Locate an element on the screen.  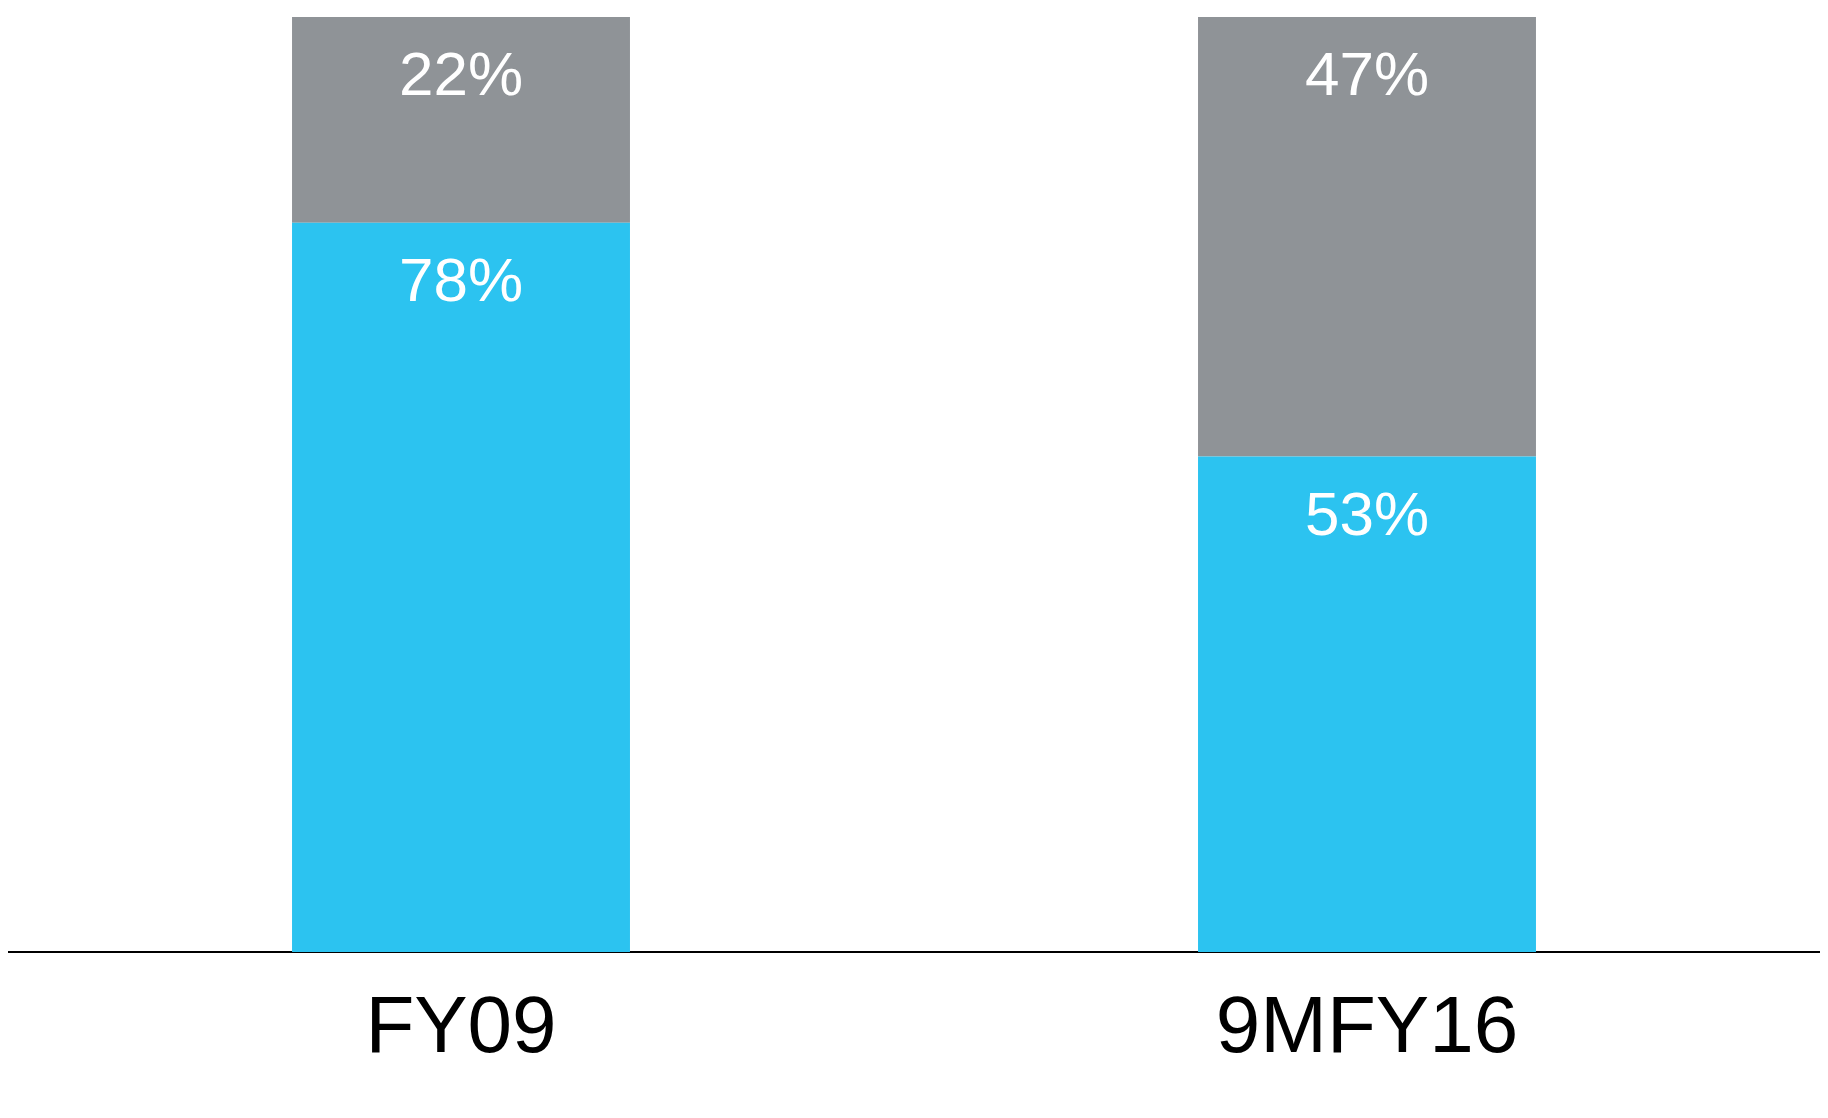
data-label: 53% is located at coordinates (1367, 513).